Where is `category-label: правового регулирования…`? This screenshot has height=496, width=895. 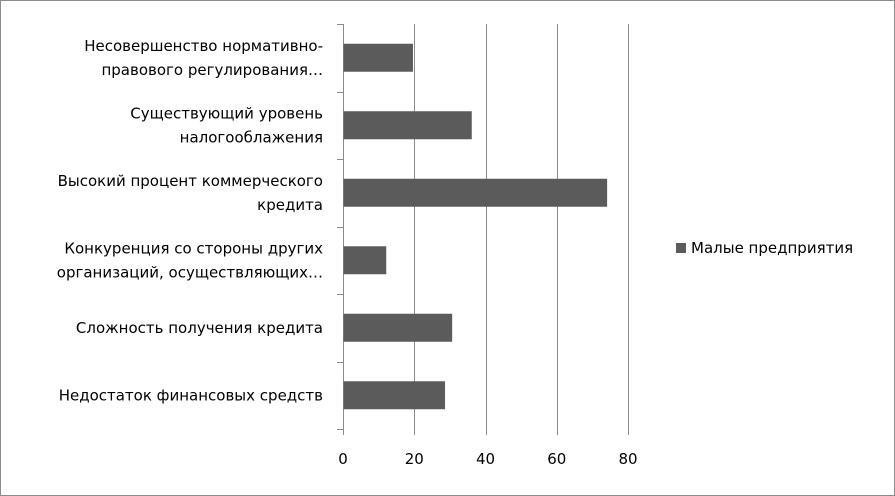
category-label: правового регулирования… is located at coordinates (212, 70).